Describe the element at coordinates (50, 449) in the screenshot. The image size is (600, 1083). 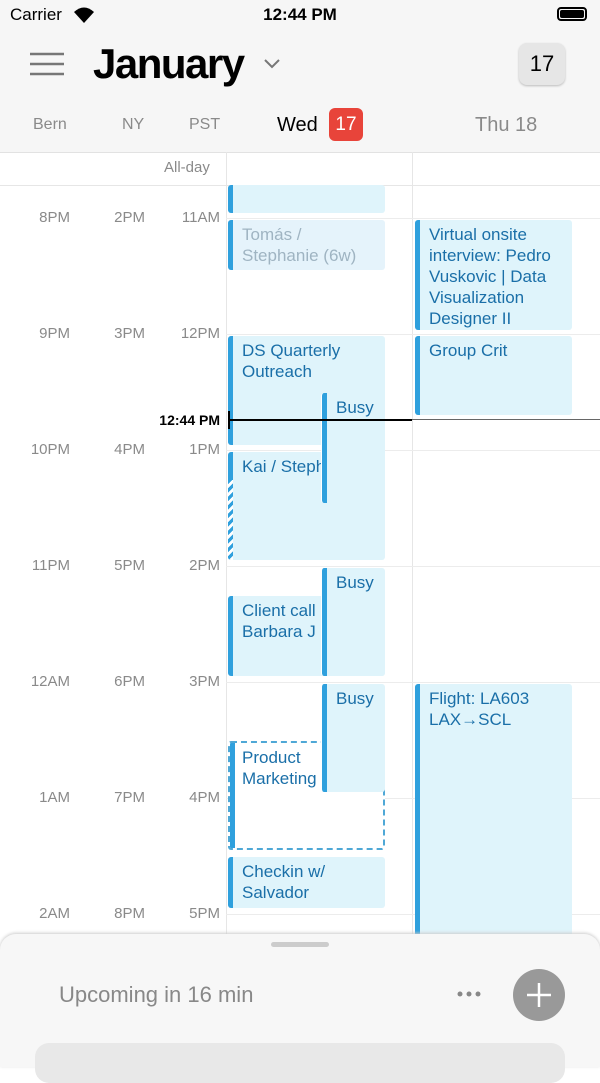
I see `hour-label: 10PM` at that location.